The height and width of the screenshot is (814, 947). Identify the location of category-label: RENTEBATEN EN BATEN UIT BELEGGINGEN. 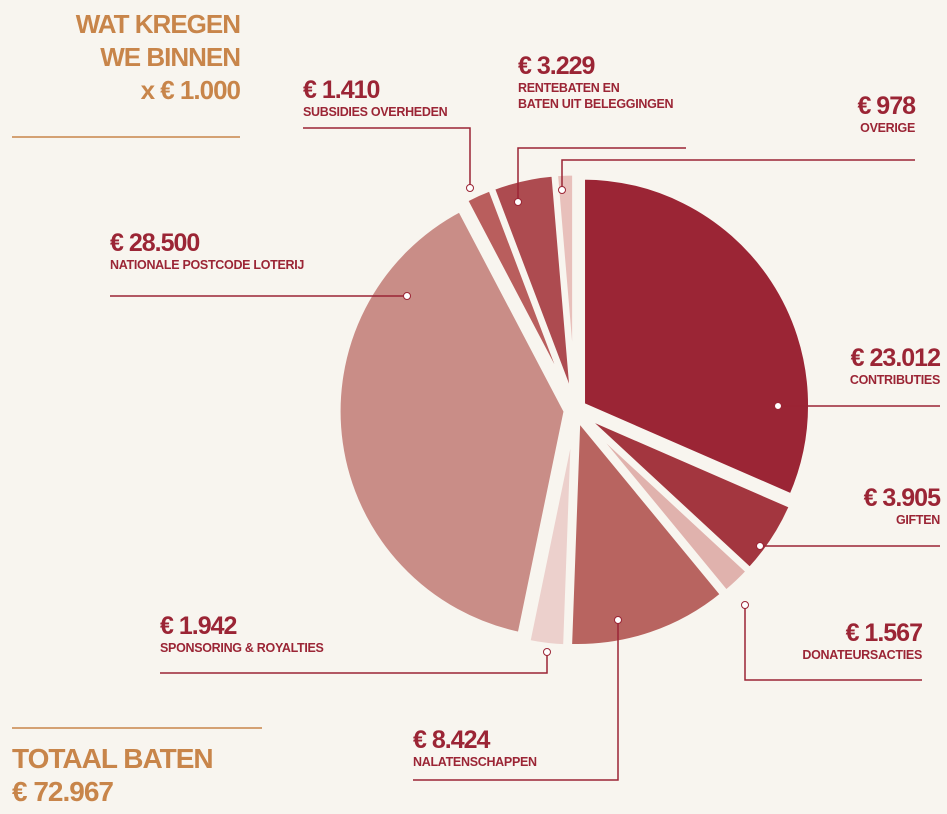
(596, 96).